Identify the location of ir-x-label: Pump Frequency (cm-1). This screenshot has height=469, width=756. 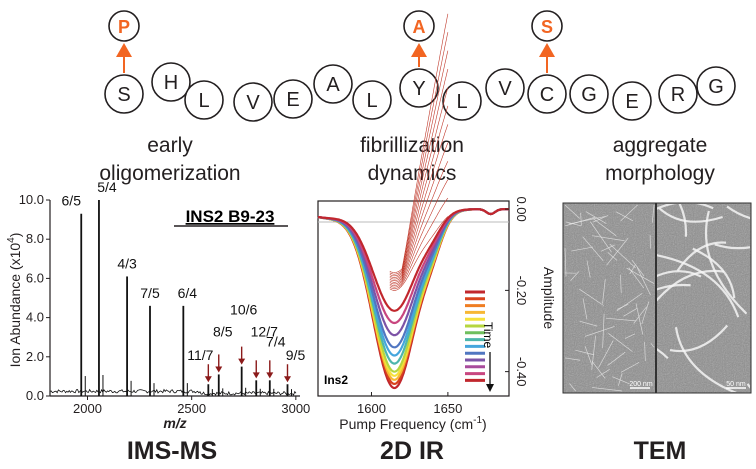
(412, 423).